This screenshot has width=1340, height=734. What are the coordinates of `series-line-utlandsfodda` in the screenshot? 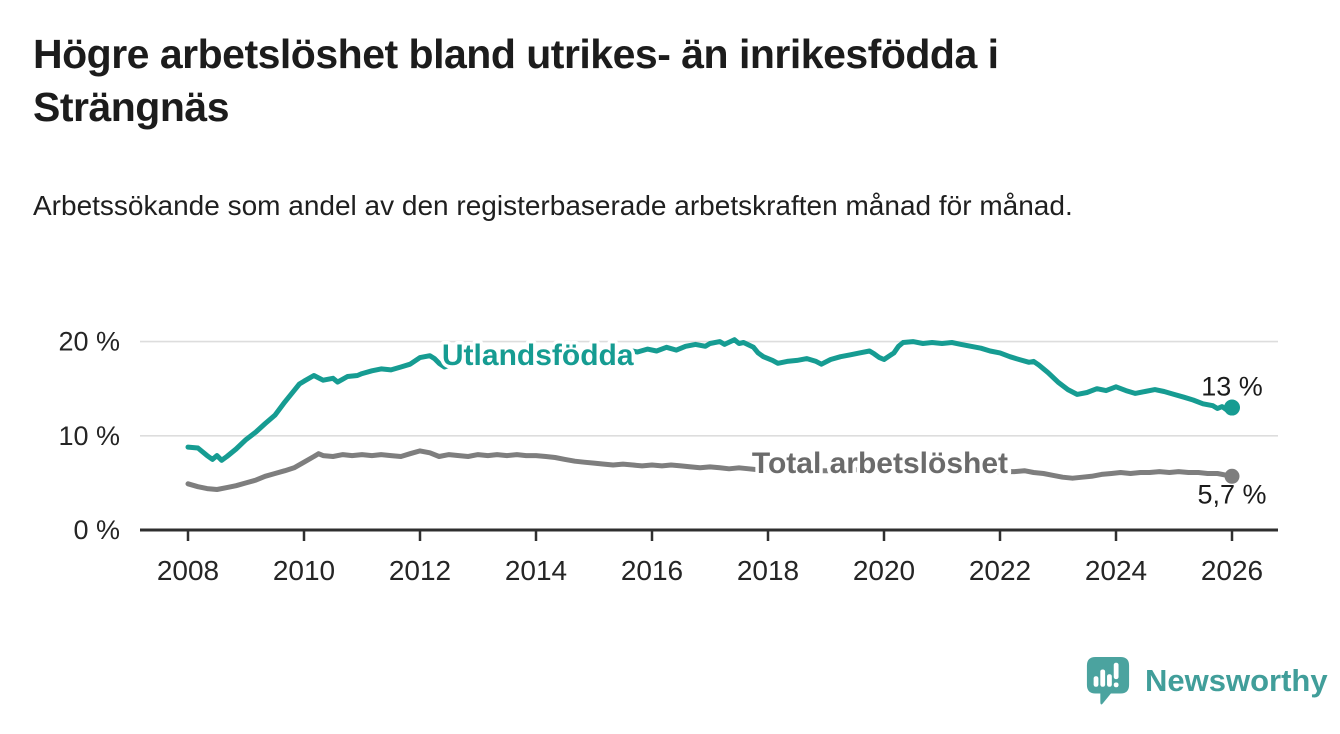 It's located at (710, 400).